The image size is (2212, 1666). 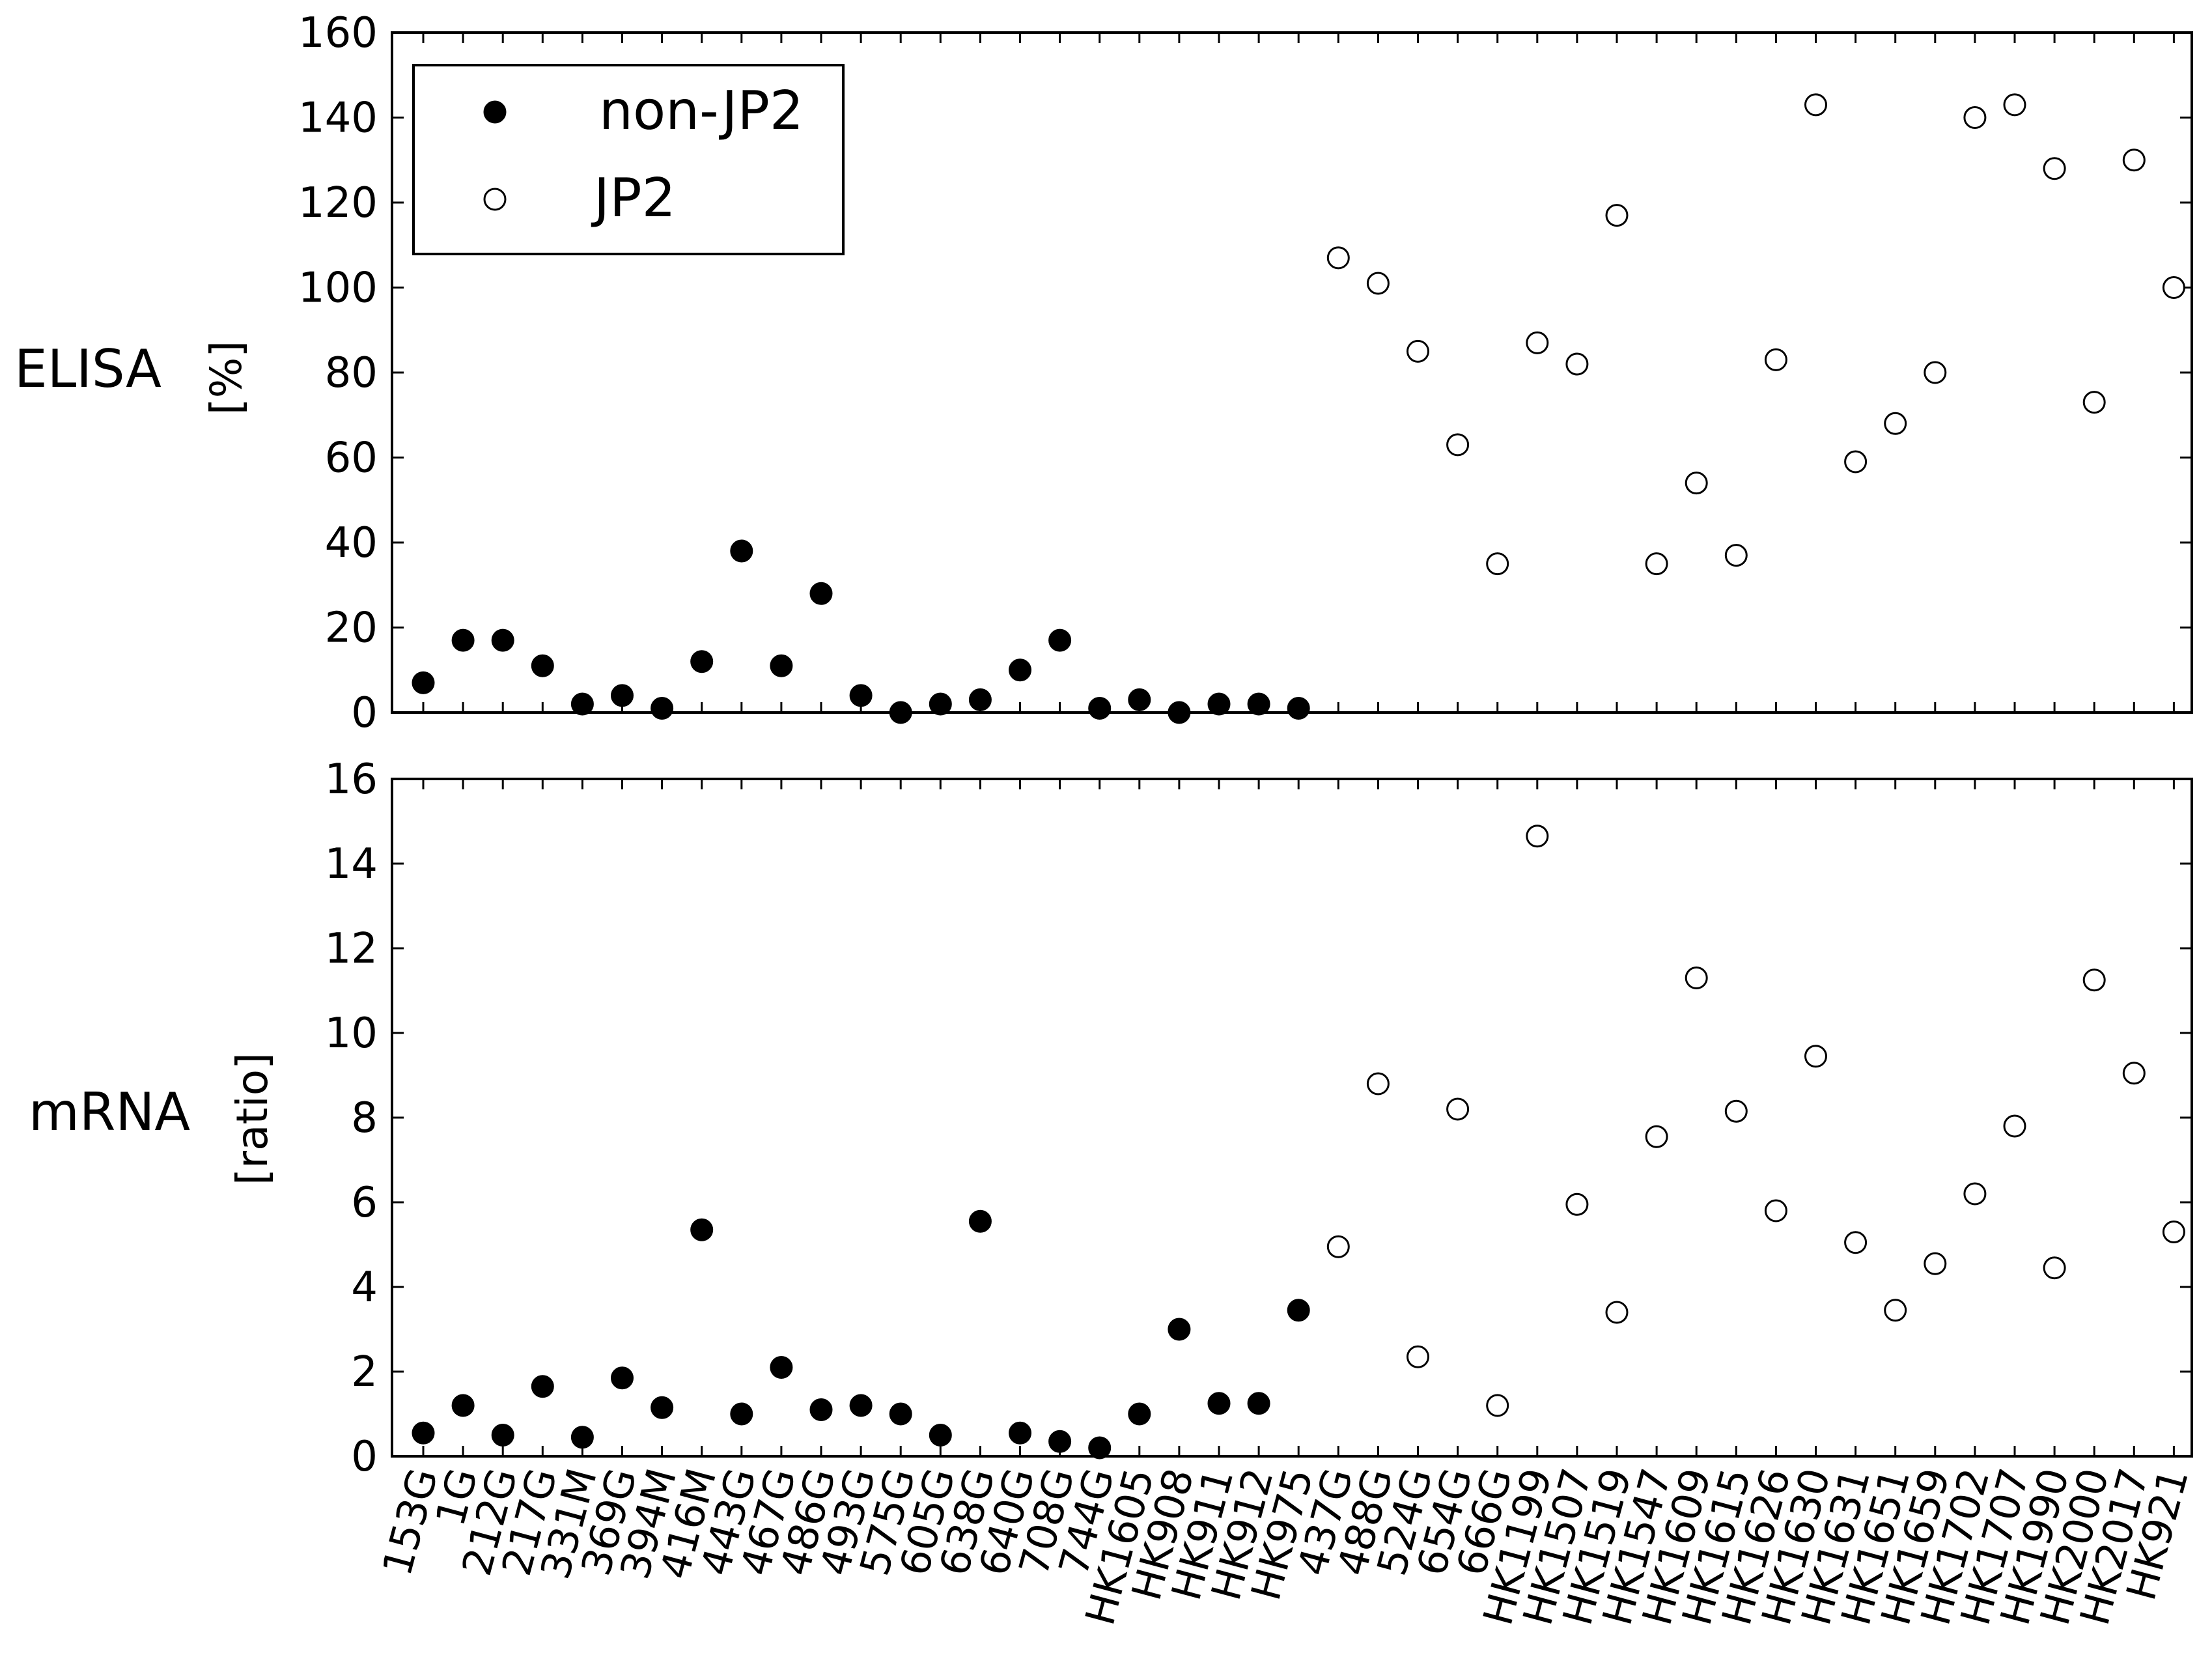 I want to click on legend: non-JP2 JP2, so click(x=629, y=159).